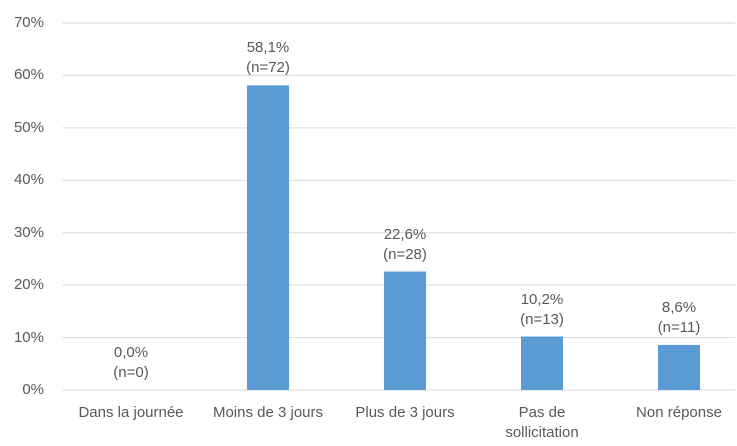  What do you see at coordinates (33, 389) in the screenshot?
I see `y-tick-label: 0%` at bounding box center [33, 389].